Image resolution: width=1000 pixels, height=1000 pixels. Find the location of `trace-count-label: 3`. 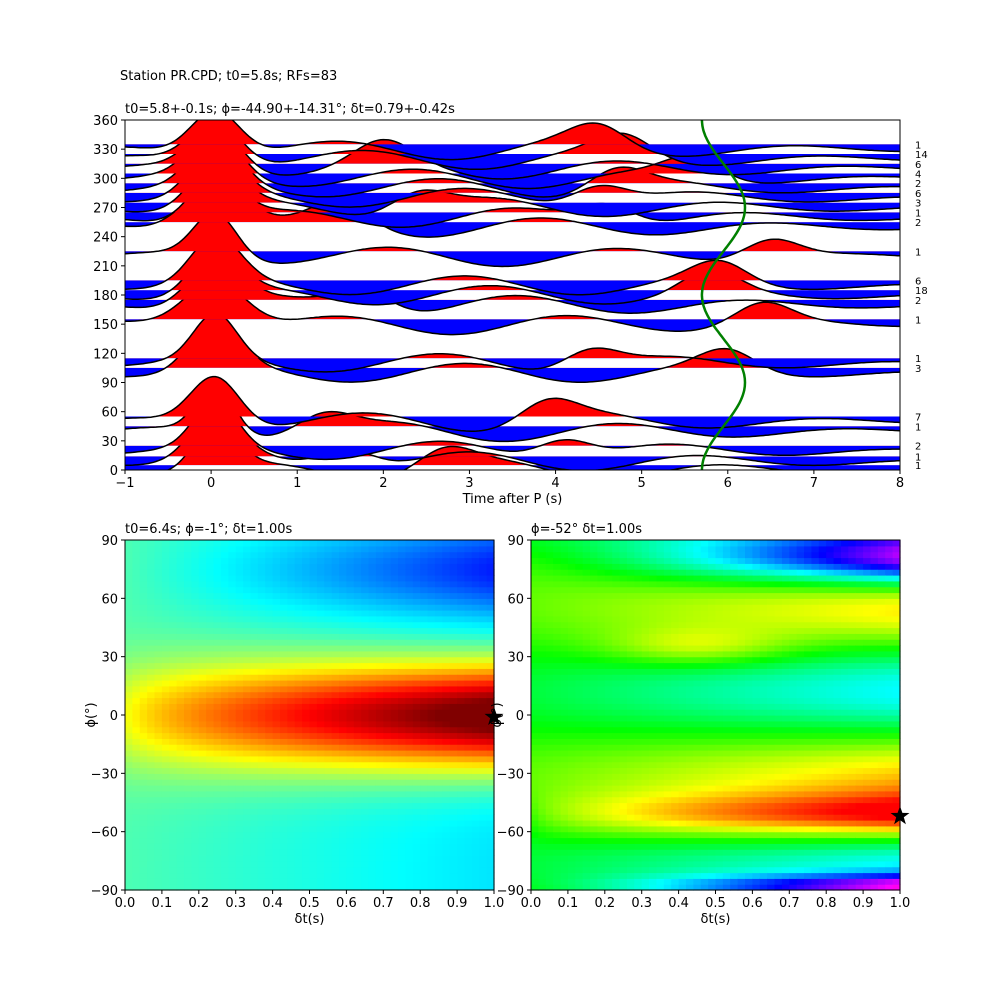

trace-count-label: 3 is located at coordinates (918, 369).